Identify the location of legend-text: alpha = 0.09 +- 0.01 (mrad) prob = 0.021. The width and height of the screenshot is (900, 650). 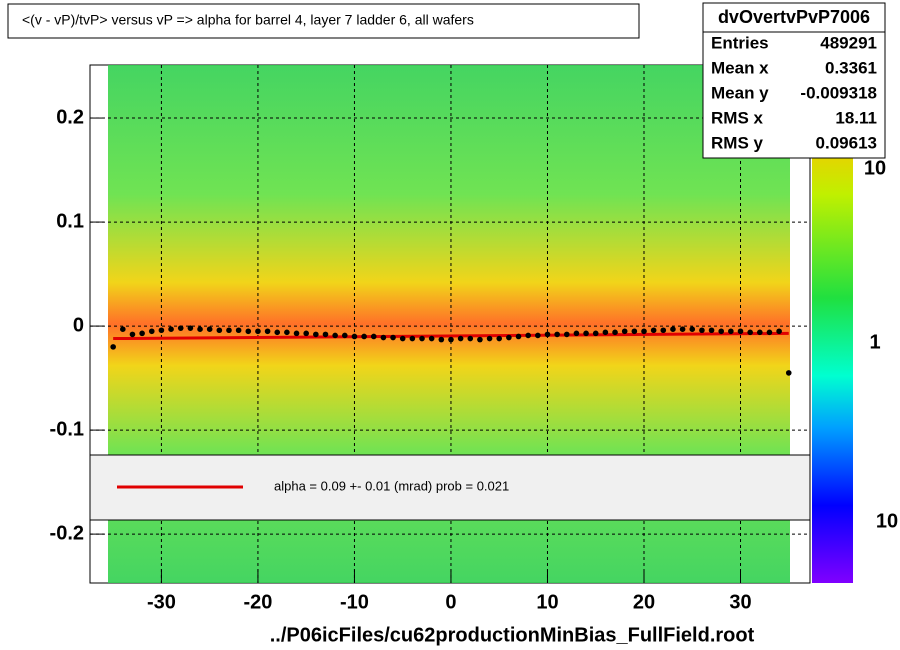
(391, 485).